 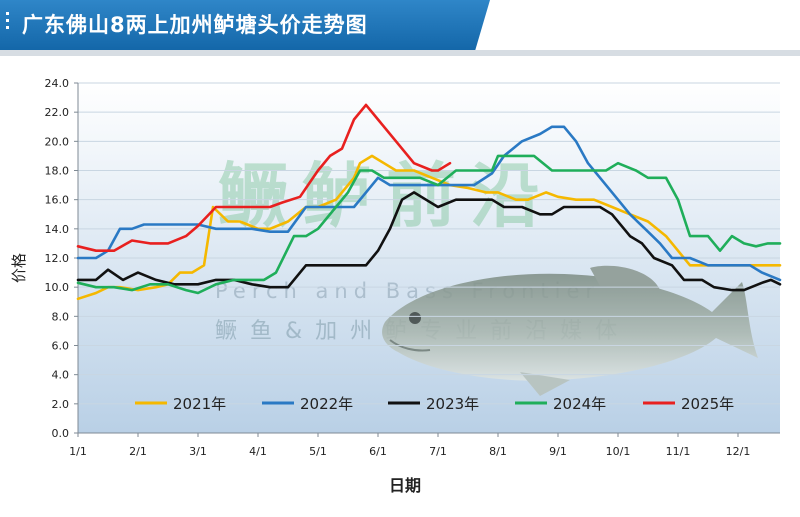 I want to click on chart-title: 广东佛山8两上加州鲈塘头价走势图, so click(x=195, y=25).